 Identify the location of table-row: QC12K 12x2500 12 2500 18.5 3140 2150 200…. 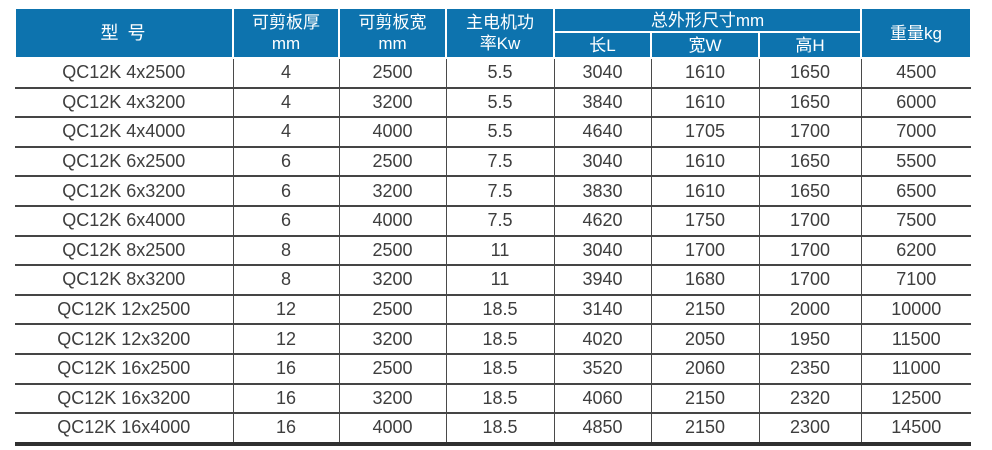
(493, 310).